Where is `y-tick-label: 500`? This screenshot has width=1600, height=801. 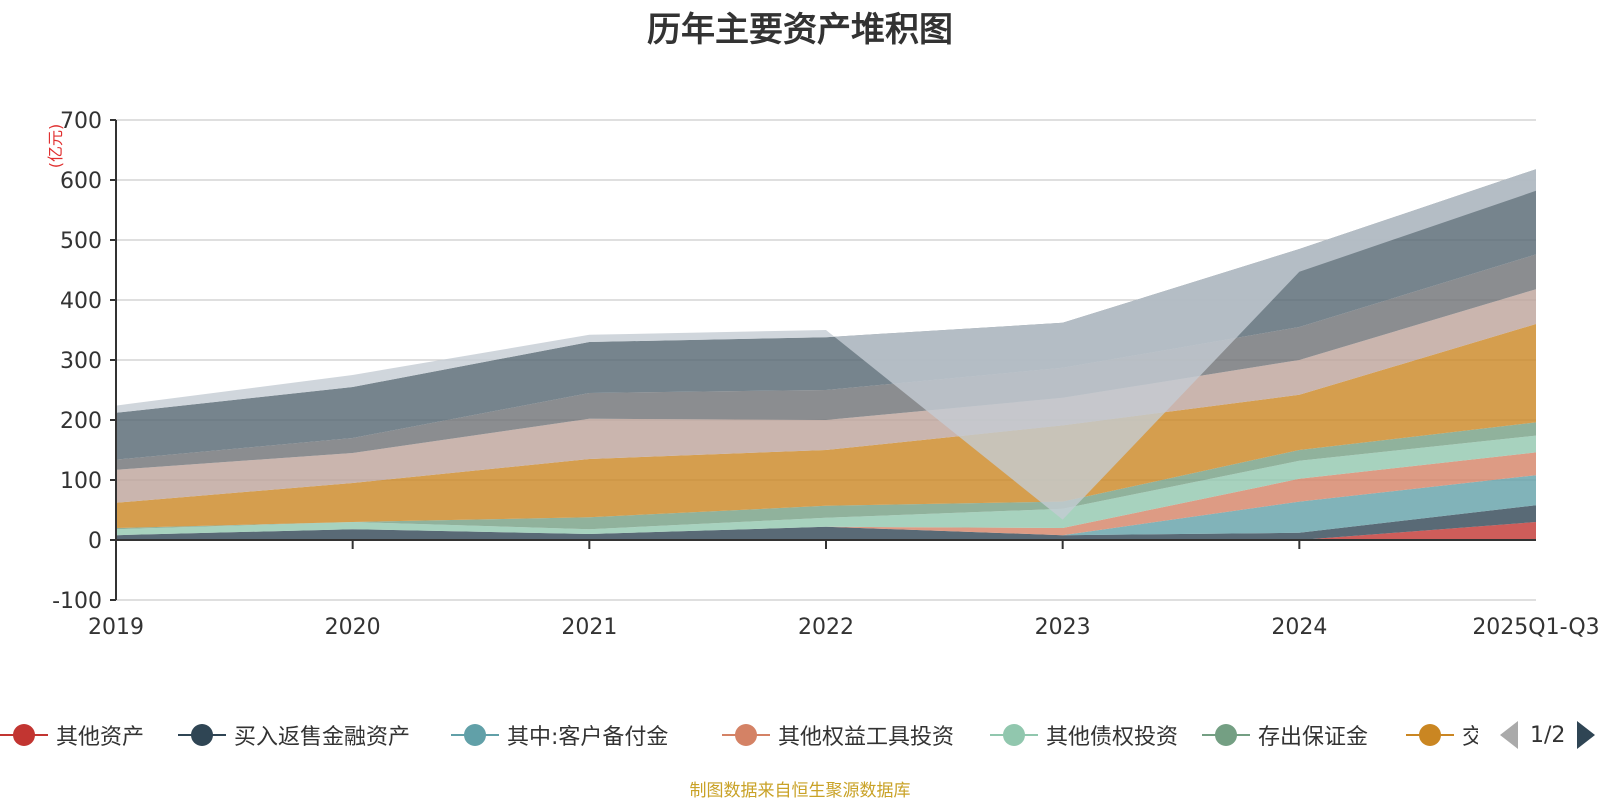
y-tick-label: 500 is located at coordinates (81, 241).